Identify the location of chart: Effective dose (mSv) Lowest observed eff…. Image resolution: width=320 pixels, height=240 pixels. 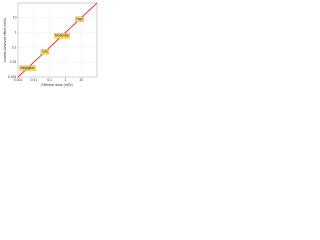
(50, 44).